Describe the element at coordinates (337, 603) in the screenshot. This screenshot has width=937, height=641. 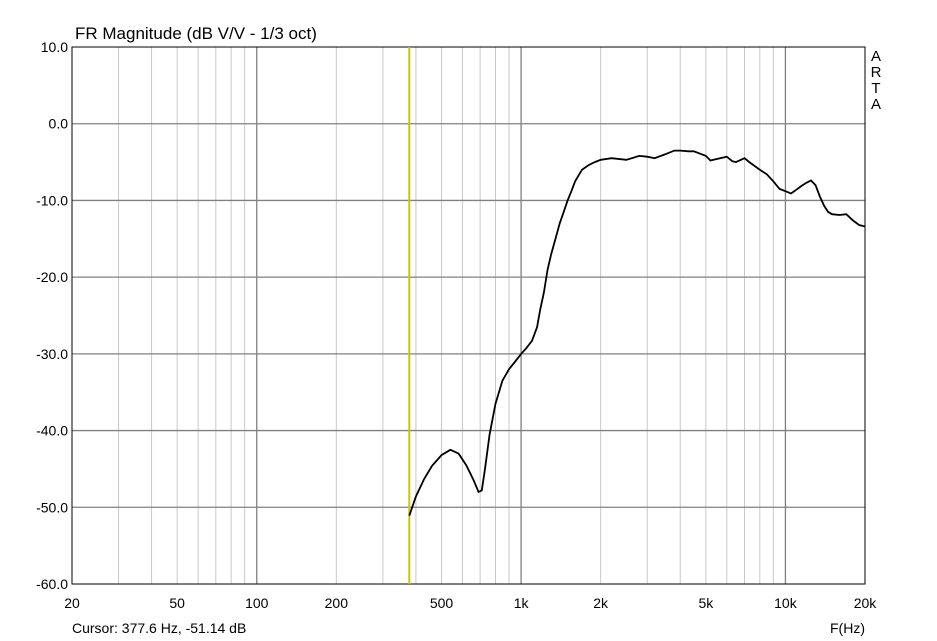
I see `x-tick-label: 200` at that location.